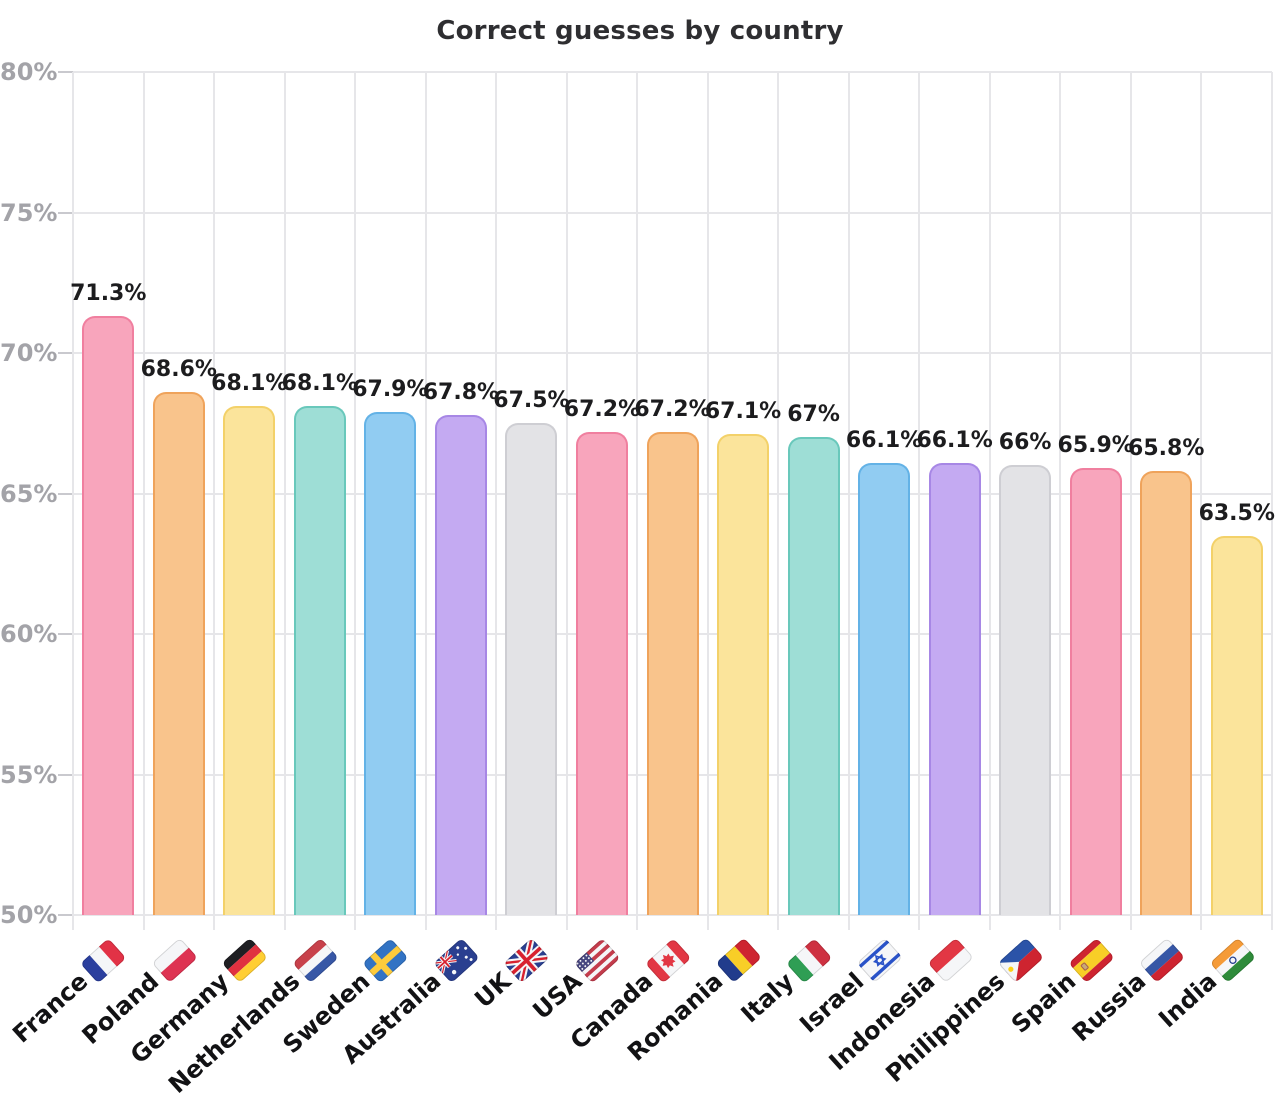  Describe the element at coordinates (526, 960) in the screenshot. I see `uk-flag-icon` at that location.